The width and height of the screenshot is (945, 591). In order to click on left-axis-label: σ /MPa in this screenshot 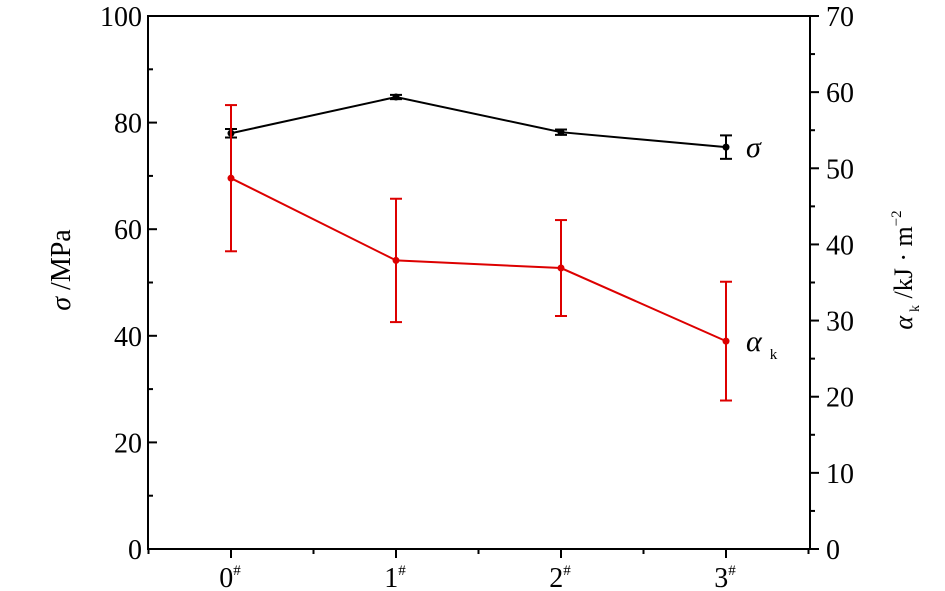, I will do `click(61, 270)`.